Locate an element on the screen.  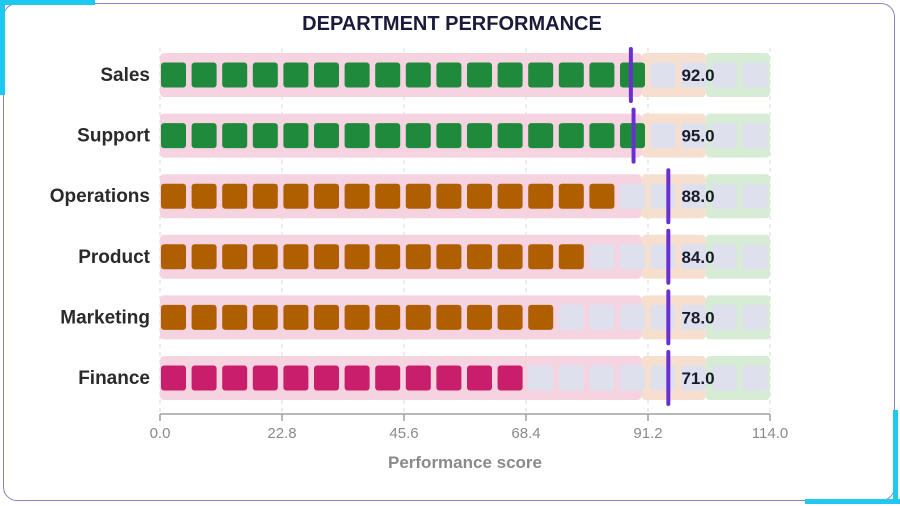
x-tick-label: 91.2 is located at coordinates (647, 433).